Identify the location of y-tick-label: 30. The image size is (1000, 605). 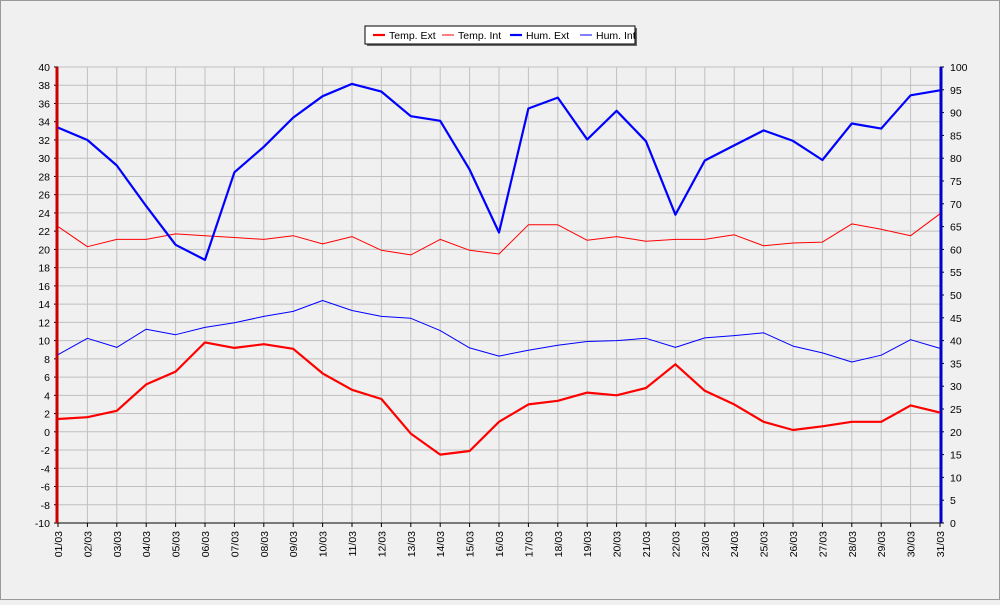
(44, 159).